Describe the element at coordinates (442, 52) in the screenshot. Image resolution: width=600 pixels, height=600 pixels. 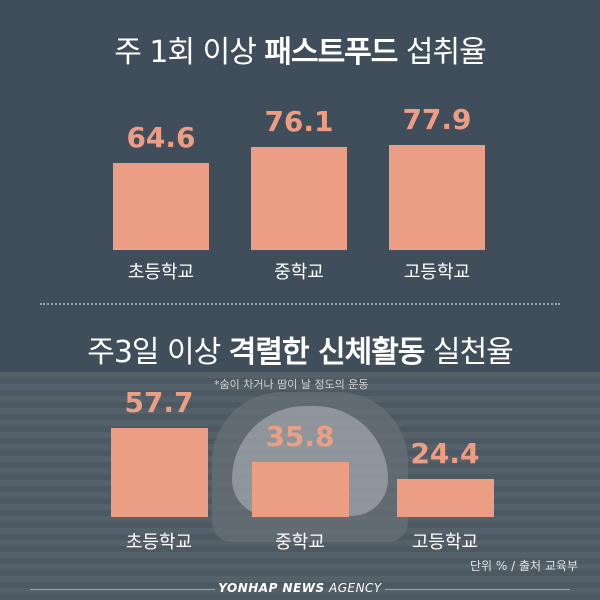
I see `chart1-title-suffix: 섭취율` at that location.